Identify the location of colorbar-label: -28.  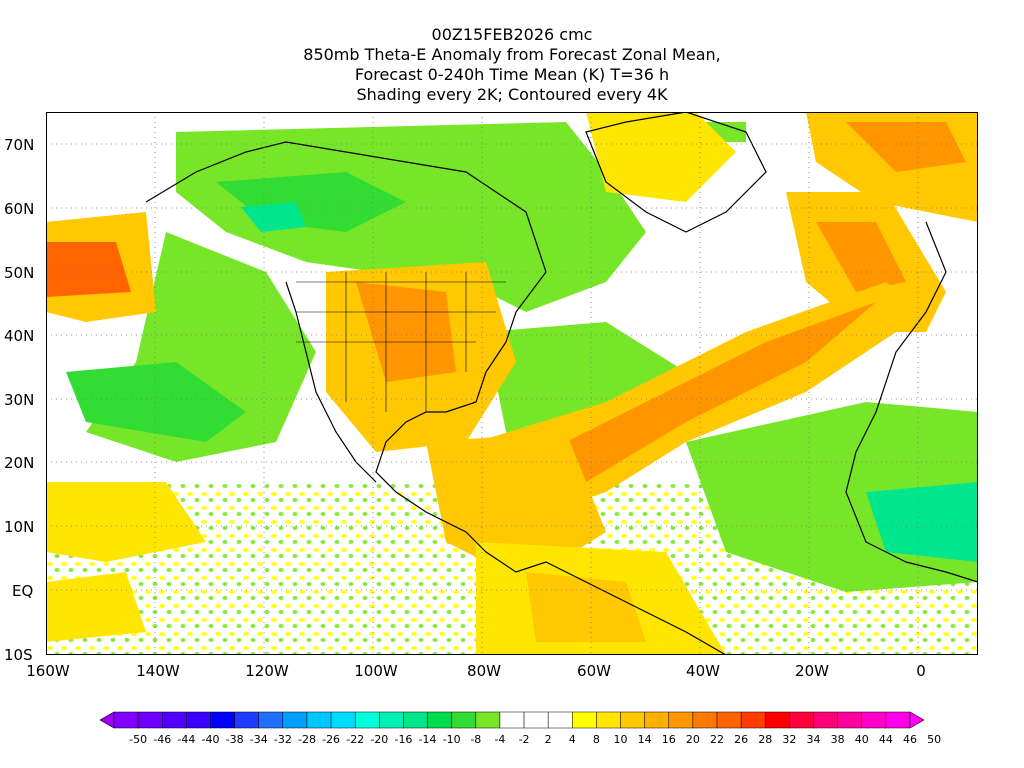
(306, 739).